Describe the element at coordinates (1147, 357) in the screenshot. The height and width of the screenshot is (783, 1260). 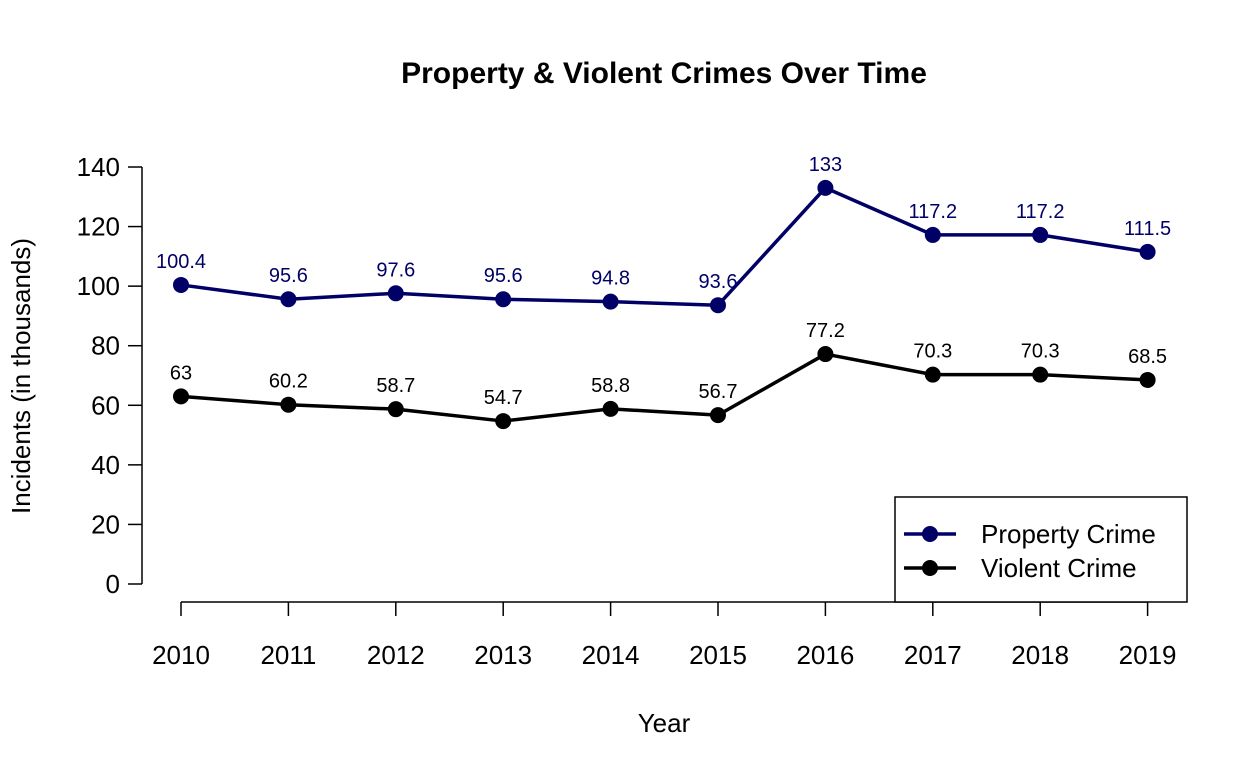
I see `data-label: 68.5` at that location.